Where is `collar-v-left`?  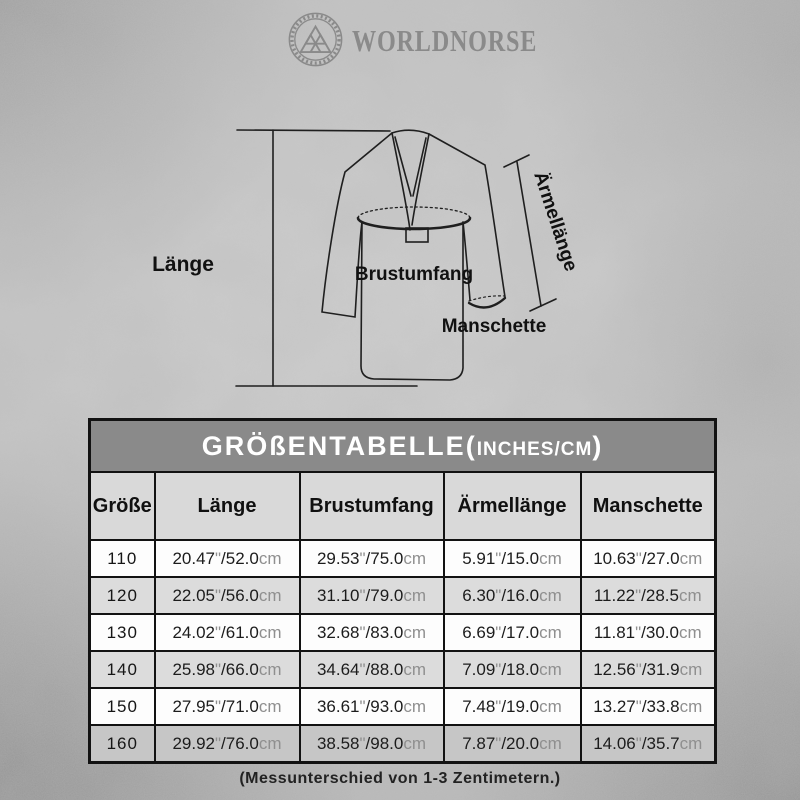
collar-v-left is located at coordinates (403, 166).